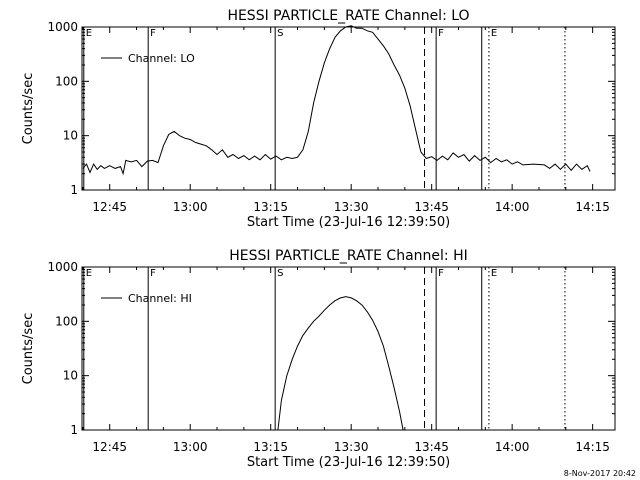  Describe the element at coordinates (340, 363) in the screenshot. I see `series-line` at that location.